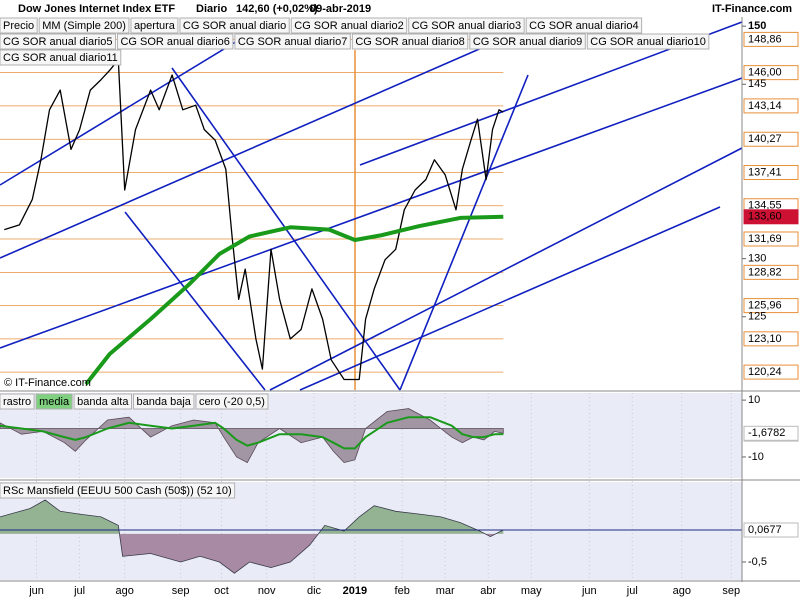 Image resolution: width=800 pixels, height=600 pixels. I want to click on axis-label-box: 131,69, so click(771, 239).